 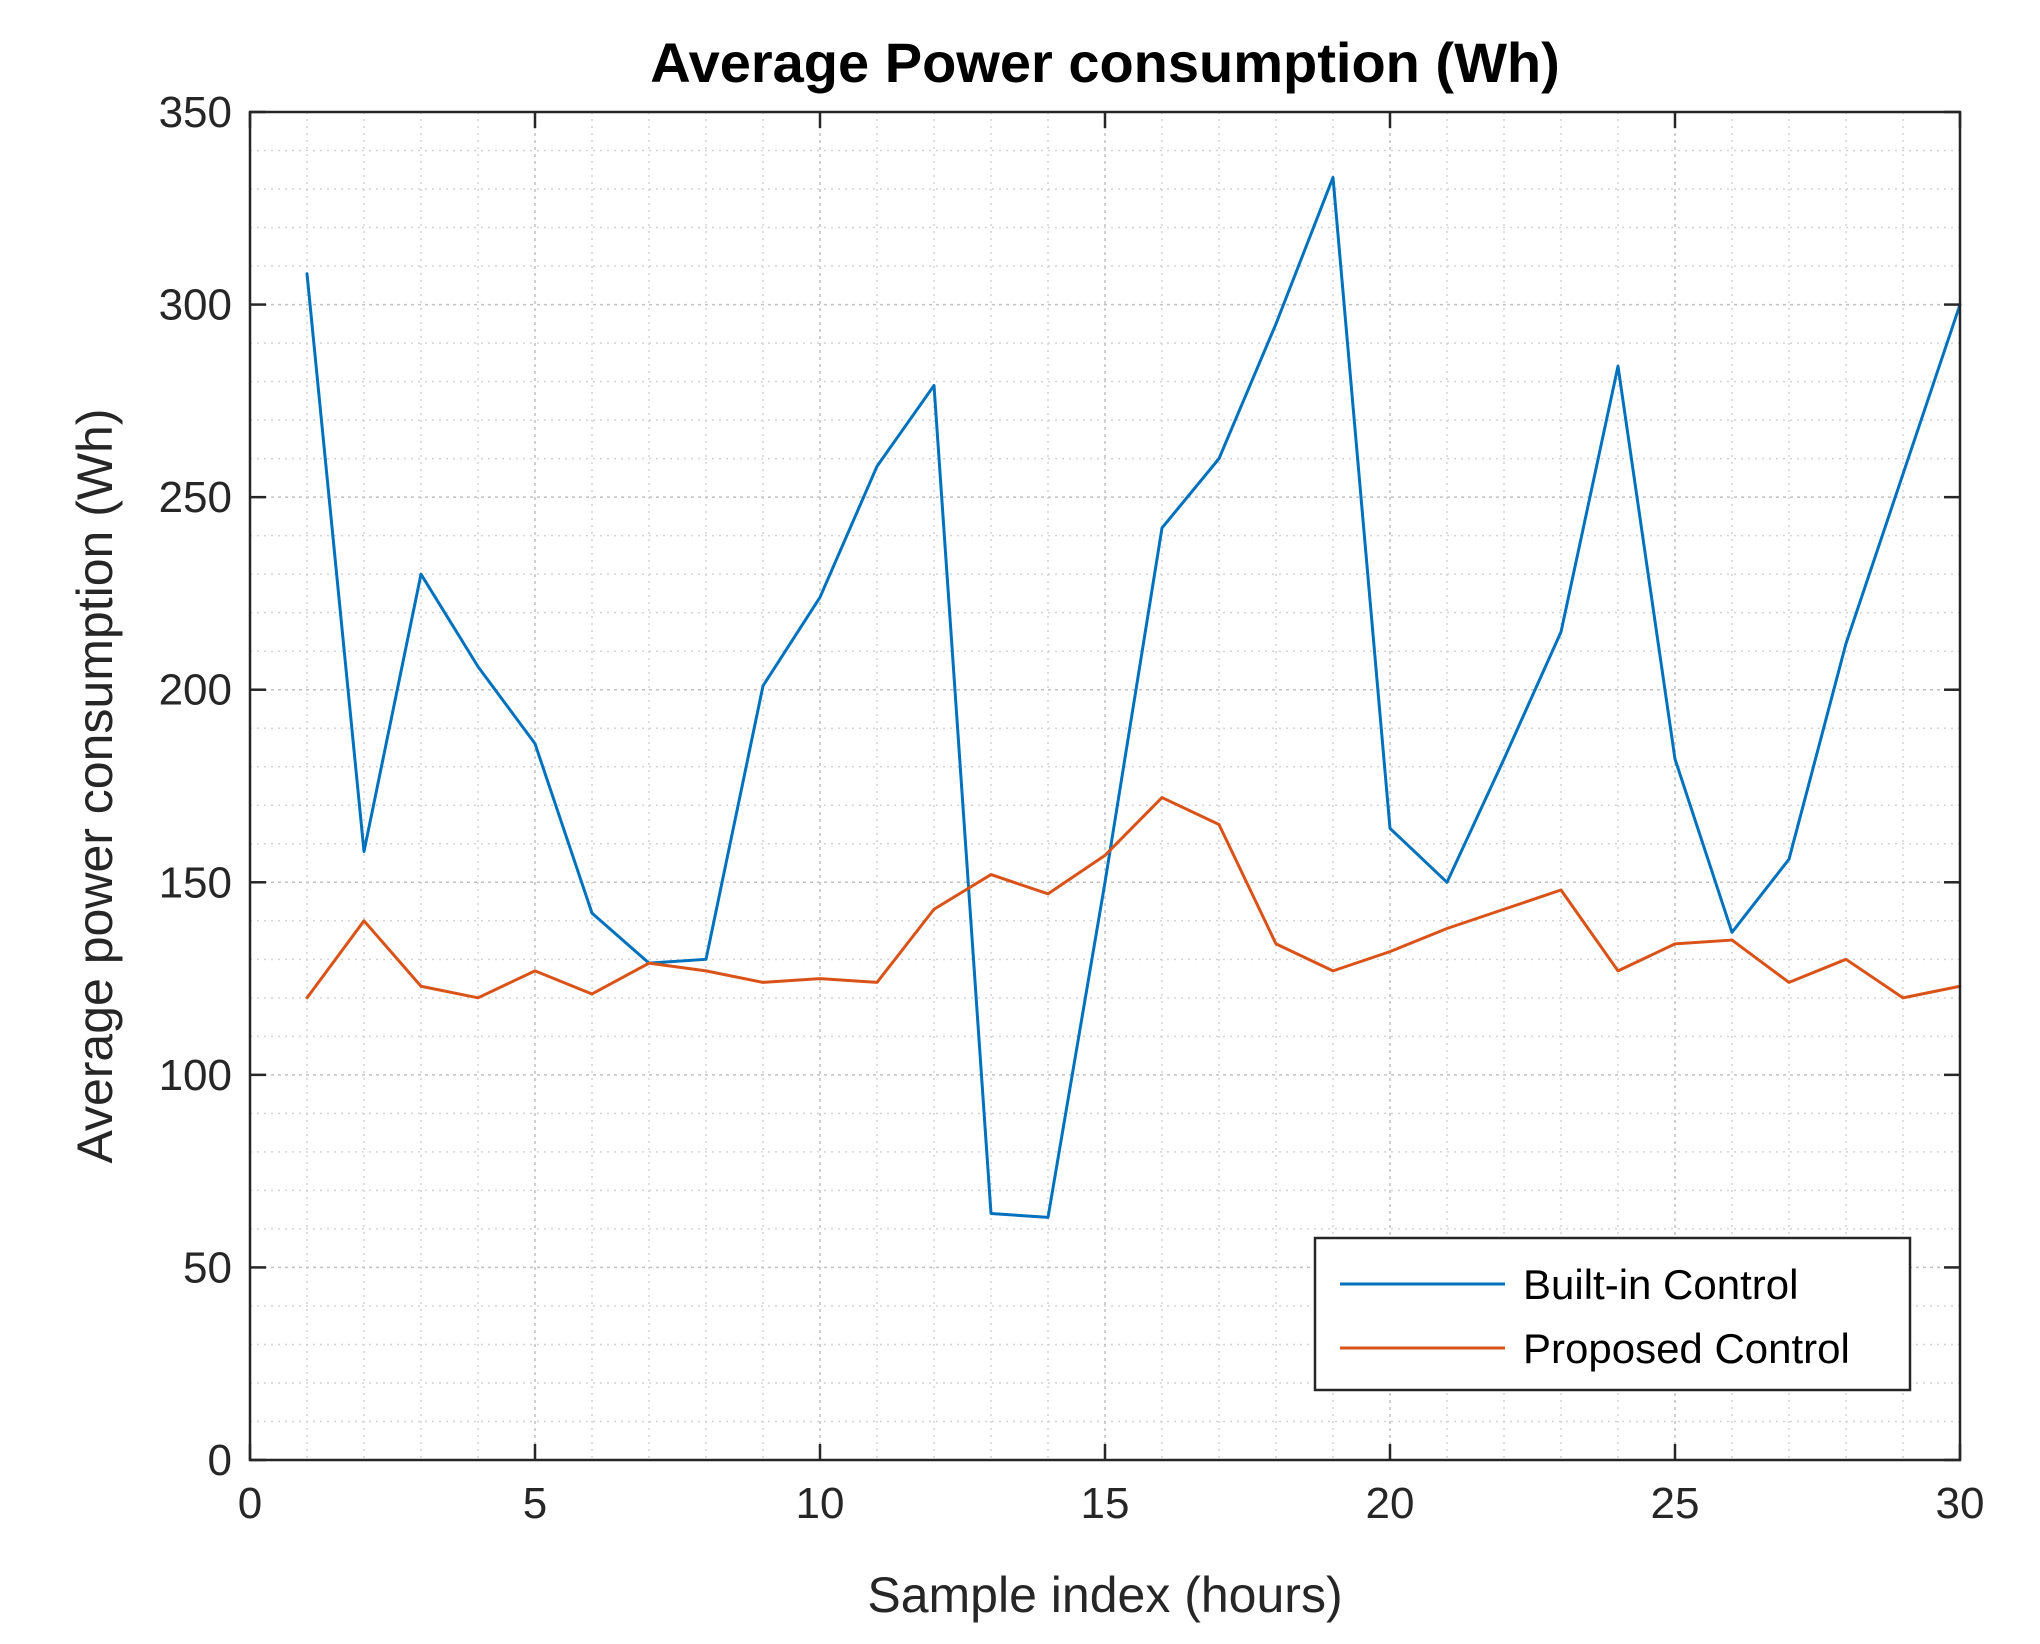 I want to click on x-axis-label: Sample index (hours), so click(x=1104, y=1595).